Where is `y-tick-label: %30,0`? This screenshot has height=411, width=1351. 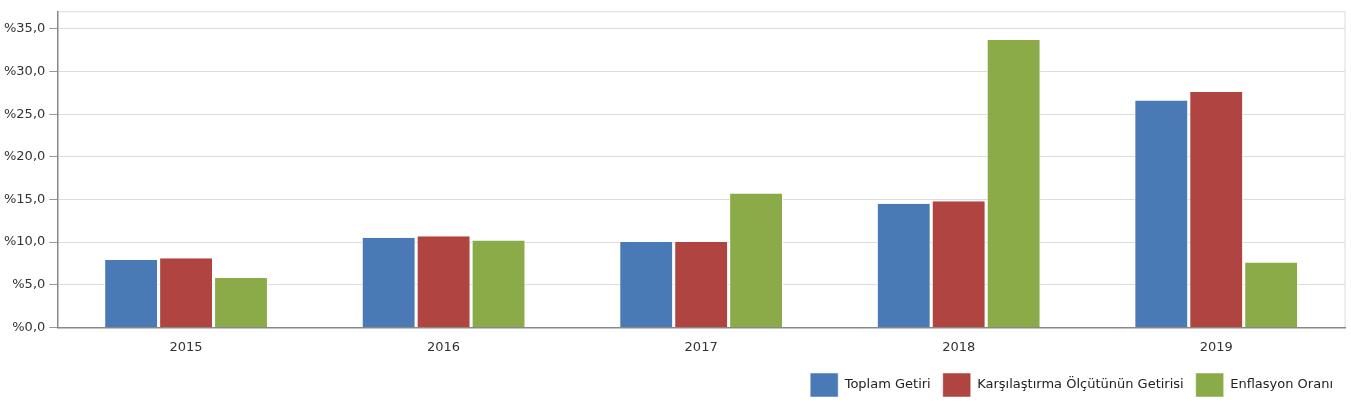
y-tick-label: %30,0 is located at coordinates (24, 70).